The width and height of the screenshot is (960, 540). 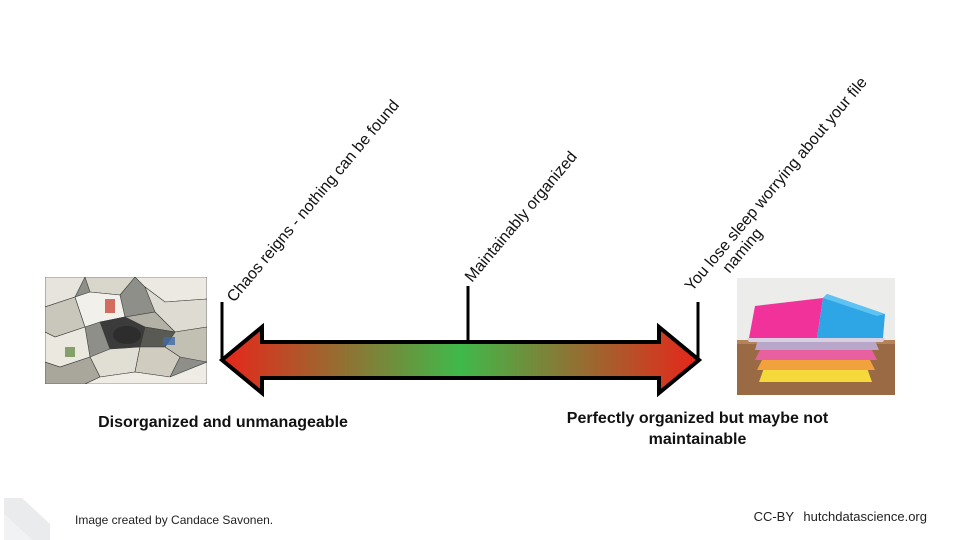 I want to click on pile-of-papers-photo, so click(x=126, y=330).